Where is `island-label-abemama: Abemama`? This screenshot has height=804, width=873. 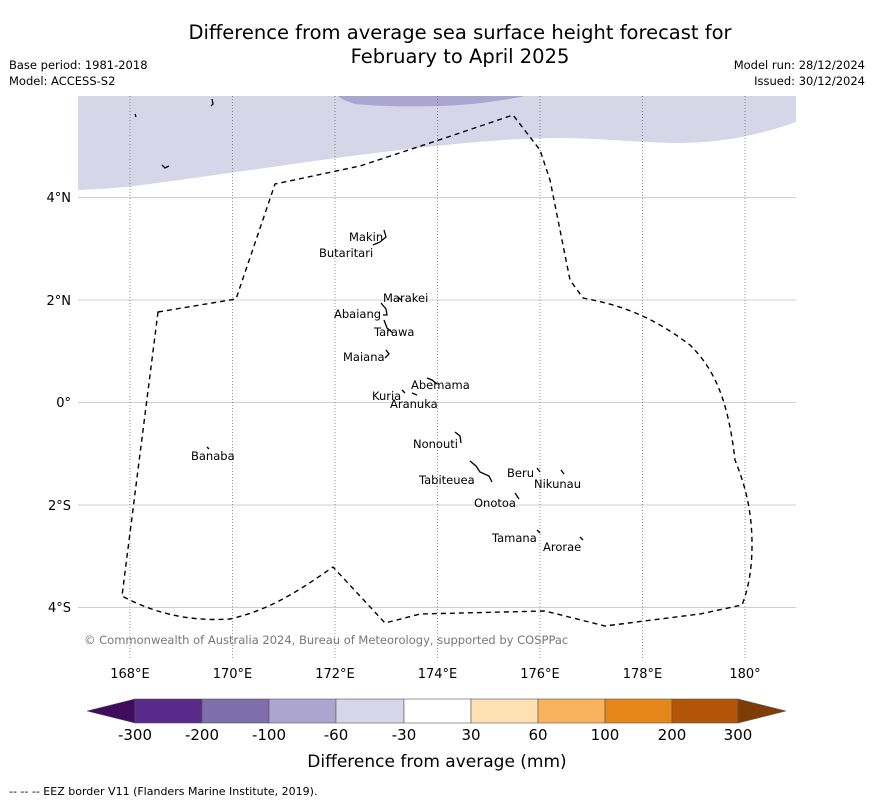 island-label-abemama: Abemama is located at coordinates (440, 385).